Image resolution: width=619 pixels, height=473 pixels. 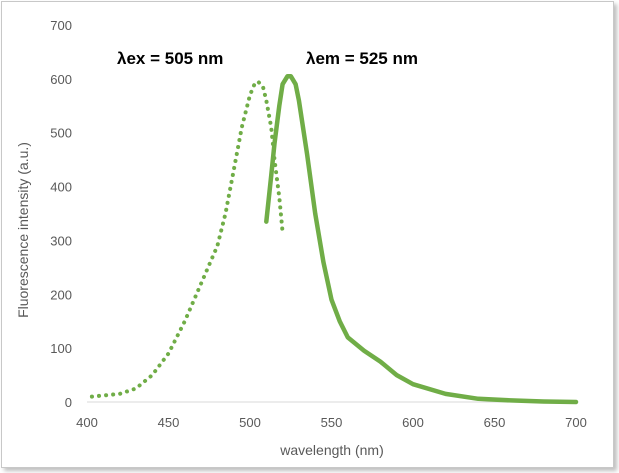 What do you see at coordinates (362, 58) in the screenshot?
I see `emission-annotation: λem = 525 nm` at bounding box center [362, 58].